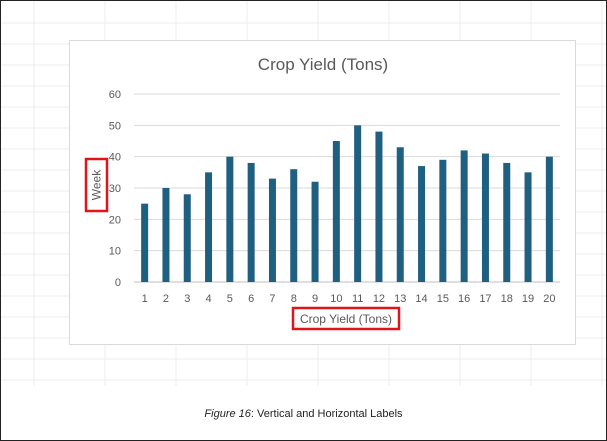  What do you see at coordinates (507, 299) in the screenshot?
I see `x-tick-label: 18` at bounding box center [507, 299].